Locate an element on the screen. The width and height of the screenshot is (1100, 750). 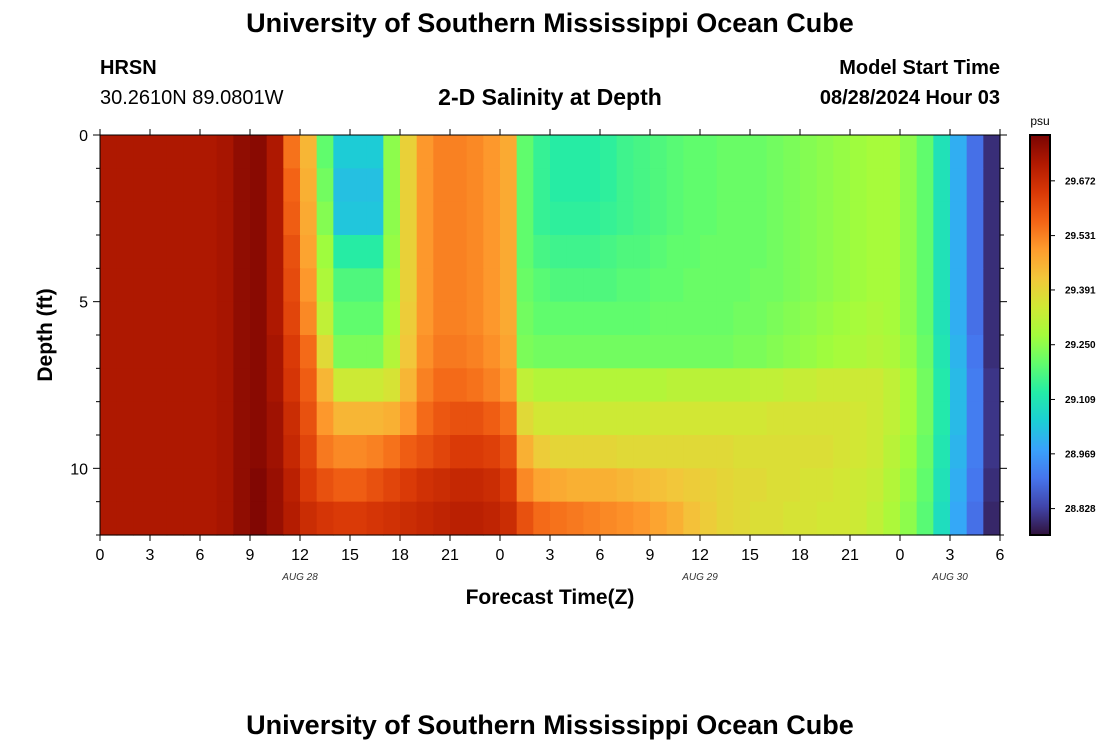
y-tick-label: 10 is located at coordinates (79, 469).